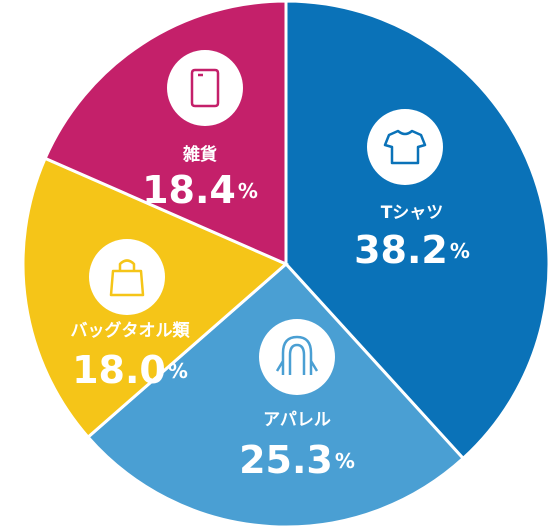 The height and width of the screenshot is (528, 560). Describe the element at coordinates (401, 250) in the screenshot. I see `value-number: 38.2` at that location.